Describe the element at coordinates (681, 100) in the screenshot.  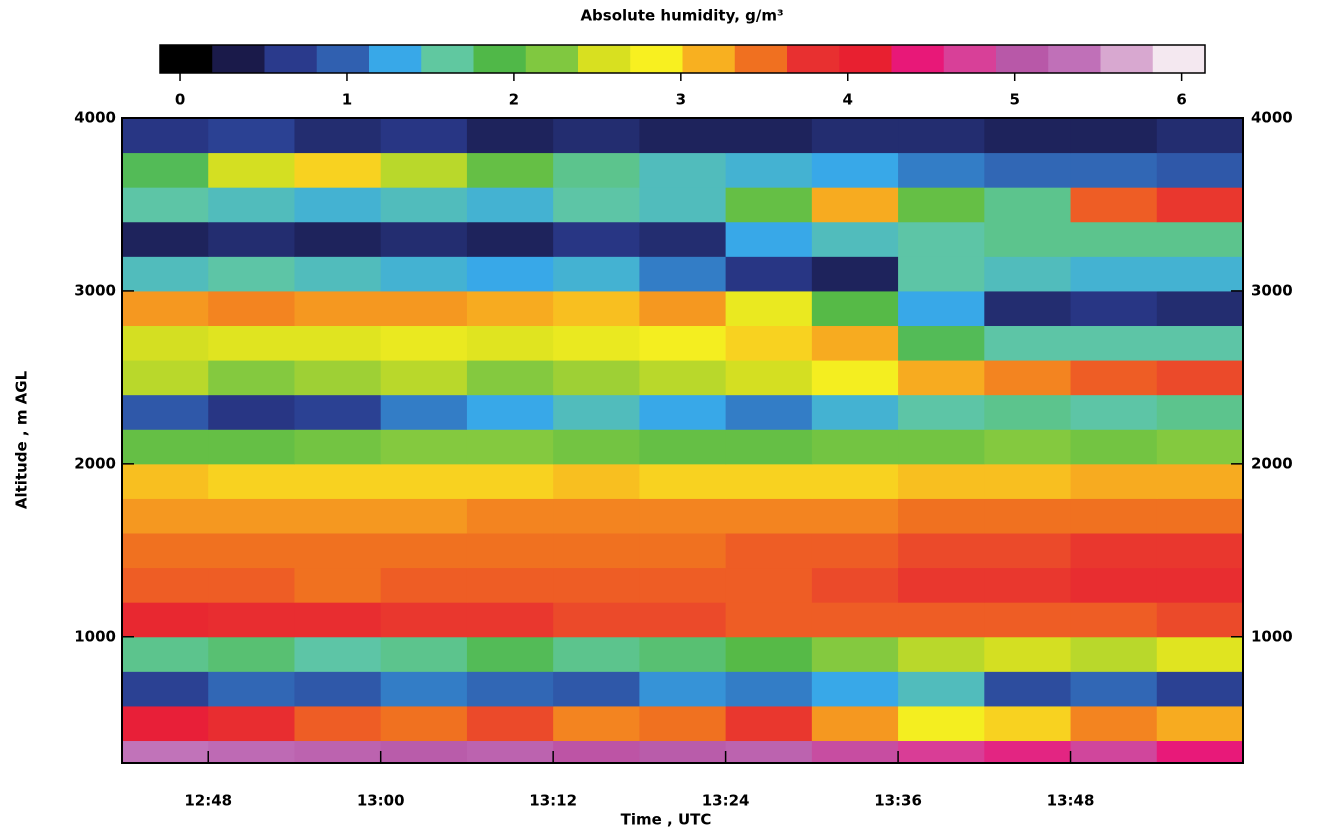
I see `colorbar-tick-label: 3` at that location.